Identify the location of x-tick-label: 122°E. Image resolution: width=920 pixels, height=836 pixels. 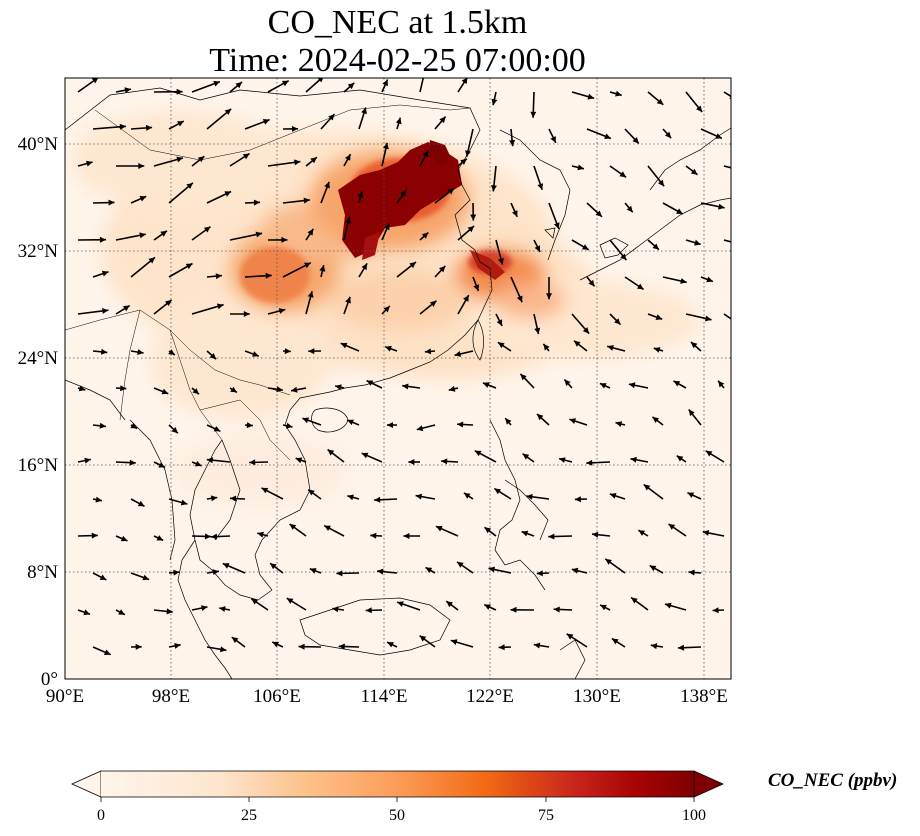
(490, 696).